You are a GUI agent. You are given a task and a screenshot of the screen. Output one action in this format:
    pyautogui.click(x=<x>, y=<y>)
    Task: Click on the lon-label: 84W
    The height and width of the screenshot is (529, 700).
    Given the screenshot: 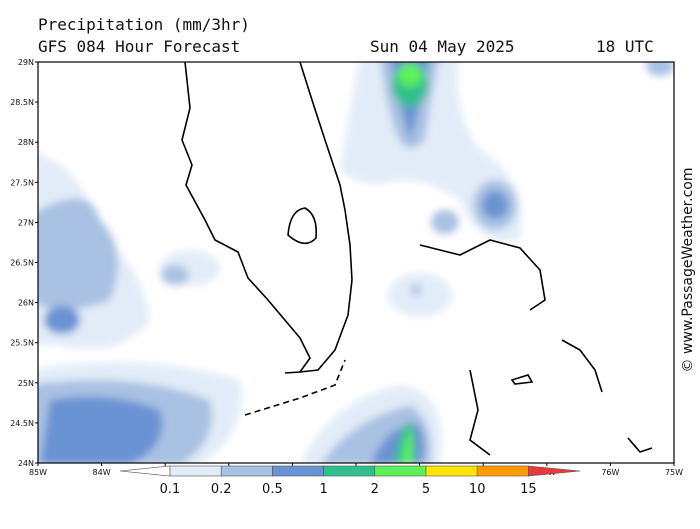 What is the action you would take?
    pyautogui.click(x=102, y=472)
    